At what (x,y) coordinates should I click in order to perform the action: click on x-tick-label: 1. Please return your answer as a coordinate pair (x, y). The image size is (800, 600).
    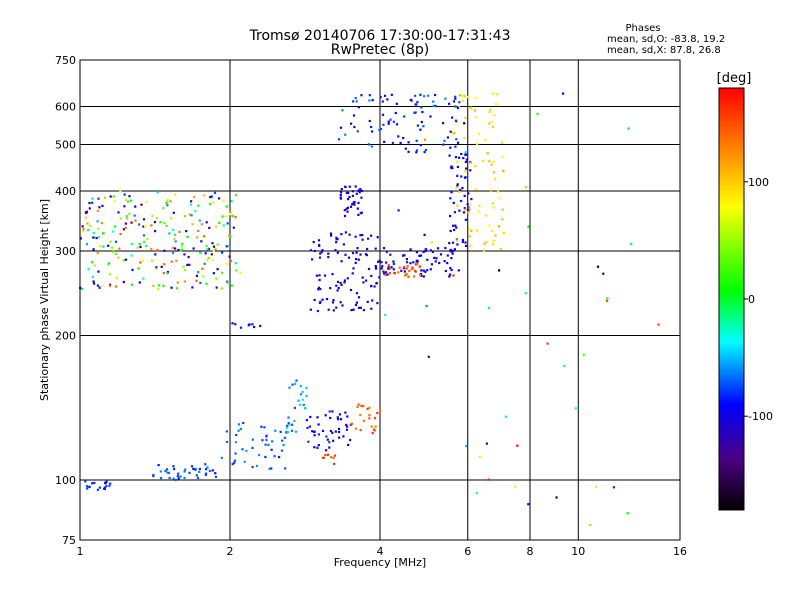
    Looking at the image, I should click on (80, 551).